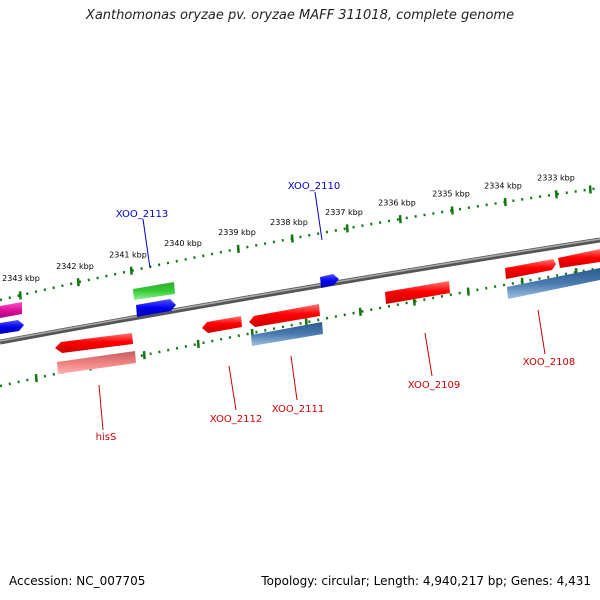  Describe the element at coordinates (75, 266) in the screenshot. I see `scale-label: 2342 kbp` at that location.